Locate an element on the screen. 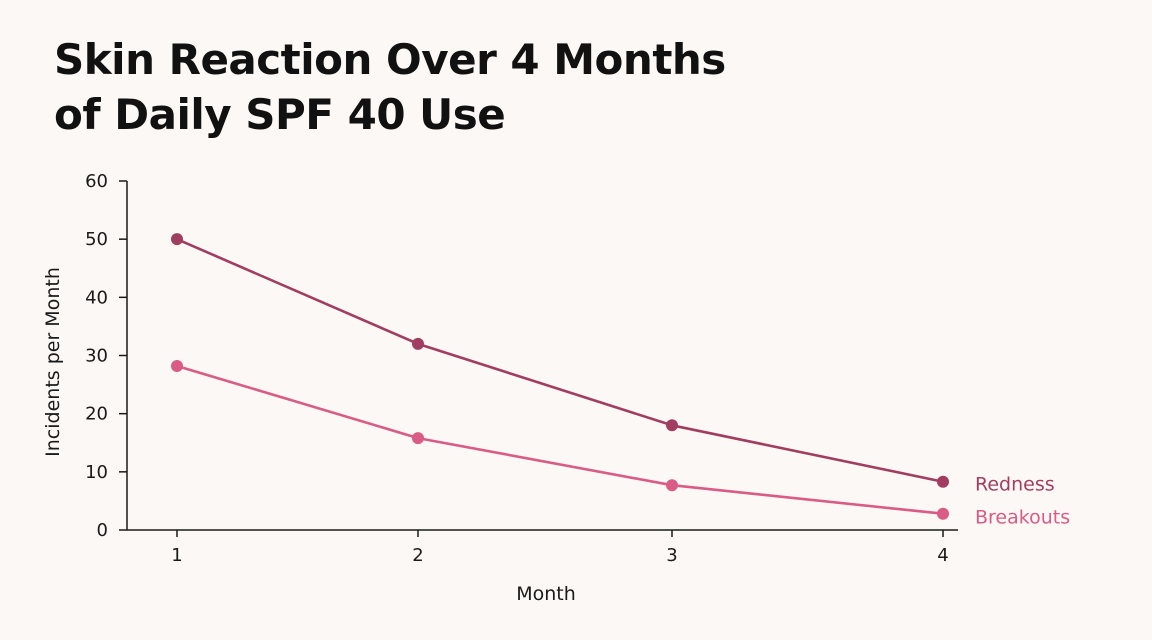 Image resolution: width=1152 pixels, height=640 pixels. y-tick-label: 60 is located at coordinates (96, 181).